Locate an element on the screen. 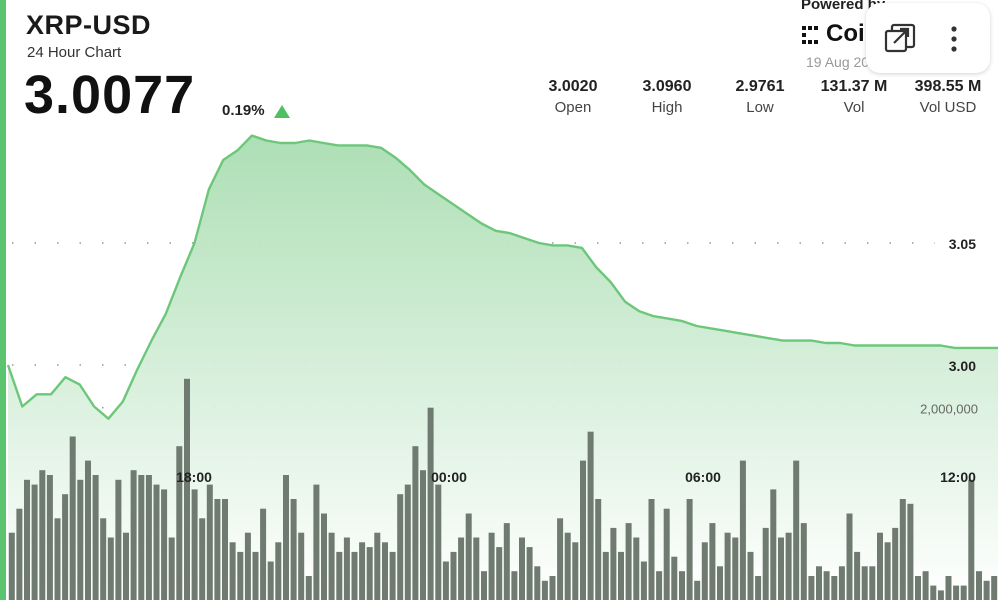 The height and width of the screenshot is (600, 1000). x-tick-label: 00:00 is located at coordinates (449, 477).